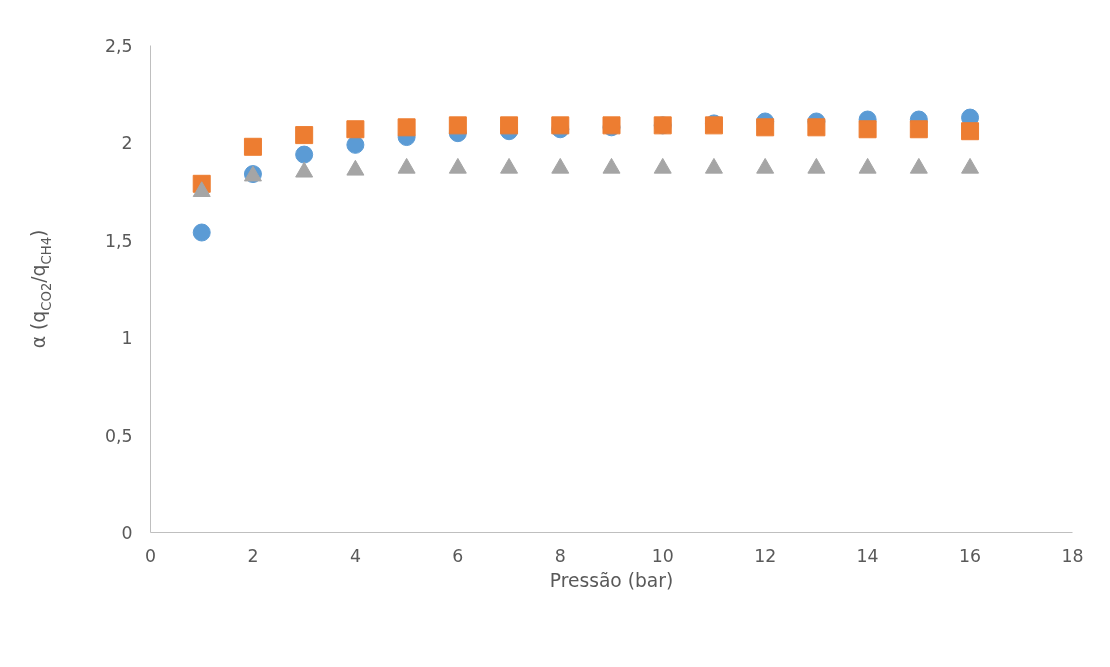 This screenshot has height=667, width=1110. I want to click on x-tick-label: 18, so click(1072, 555).